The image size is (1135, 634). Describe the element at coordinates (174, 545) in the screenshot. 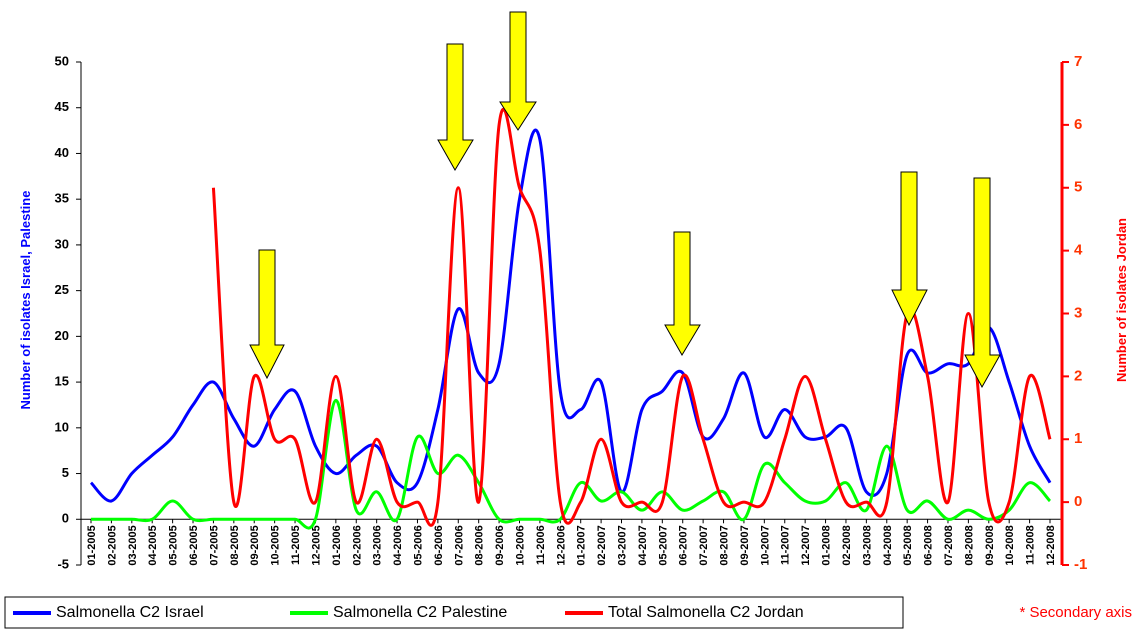

I see `x-tick-label: 05-2005` at that location.